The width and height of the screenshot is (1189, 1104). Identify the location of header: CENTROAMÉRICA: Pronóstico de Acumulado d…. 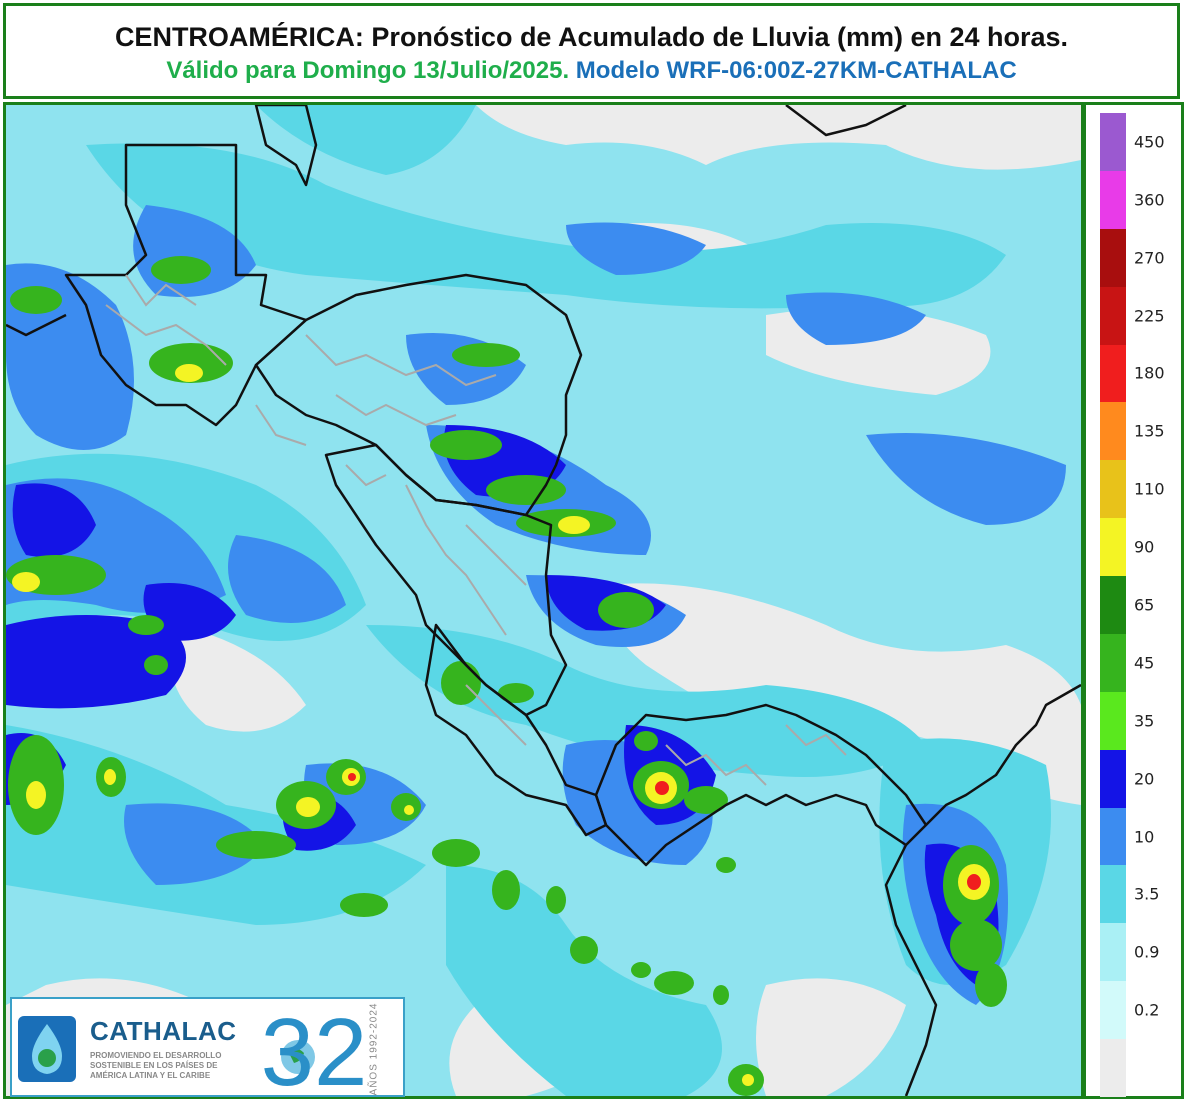
(591, 51).